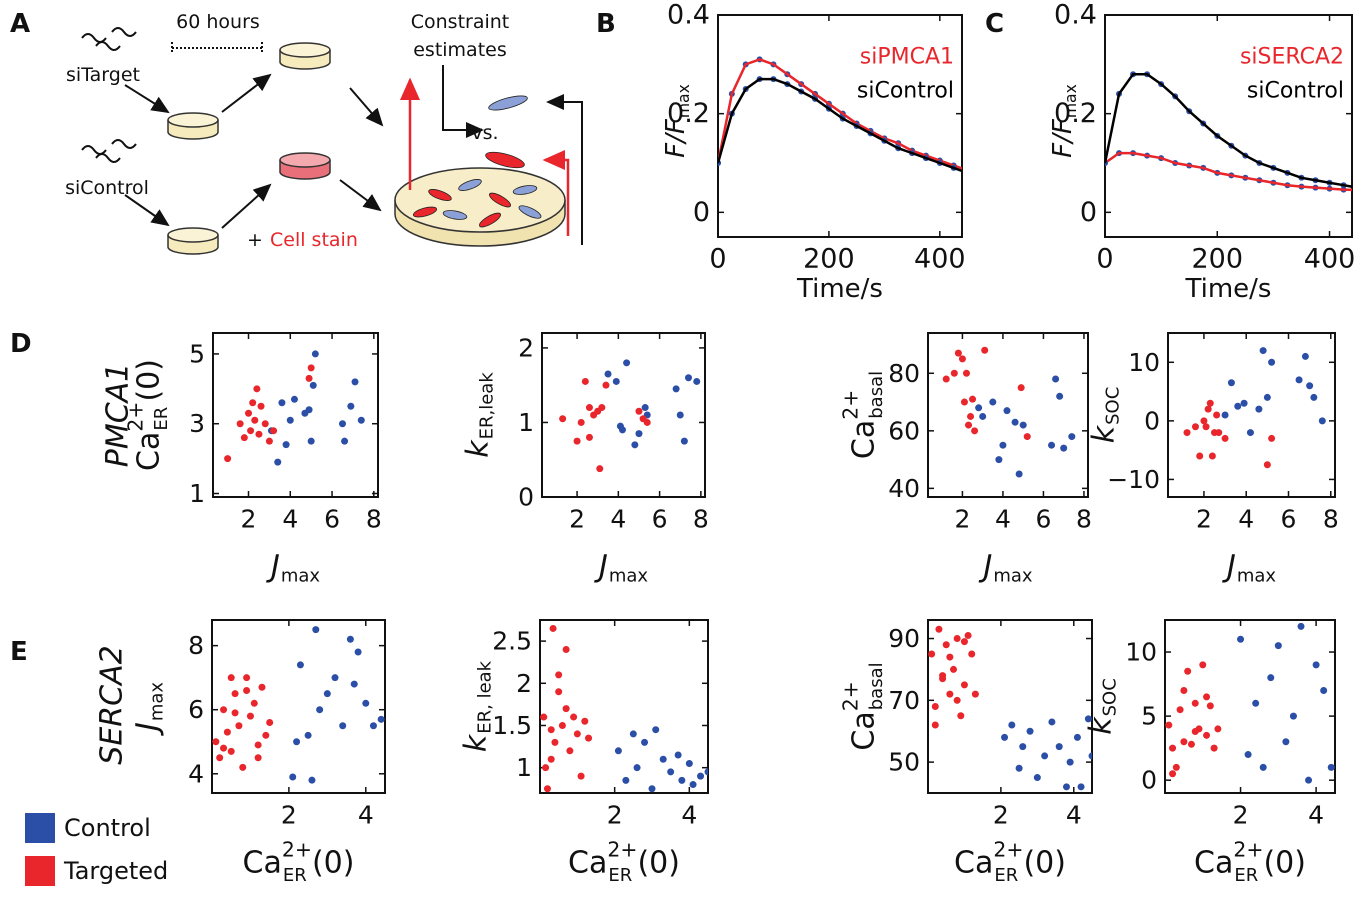 This screenshot has width=1371, height=906. I want to click on label: +, so click(255, 240).